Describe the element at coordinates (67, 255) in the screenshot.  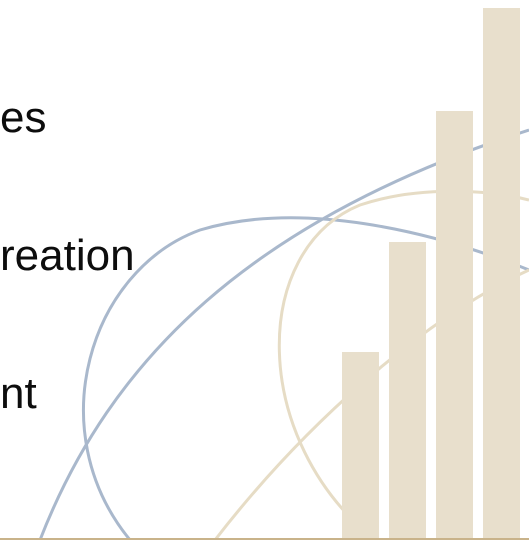
I see `bullet-text-2: reation` at that location.